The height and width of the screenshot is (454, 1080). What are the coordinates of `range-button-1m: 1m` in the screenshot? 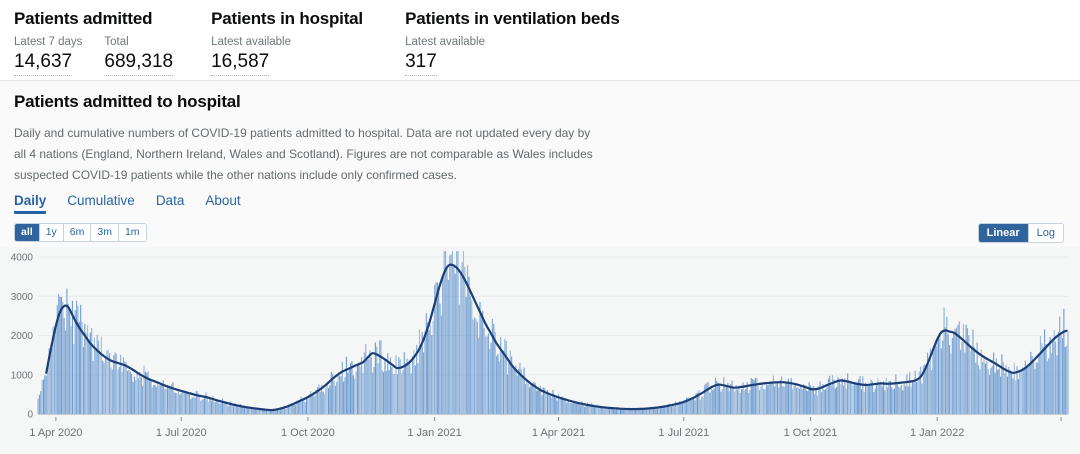 It's located at (132, 232).